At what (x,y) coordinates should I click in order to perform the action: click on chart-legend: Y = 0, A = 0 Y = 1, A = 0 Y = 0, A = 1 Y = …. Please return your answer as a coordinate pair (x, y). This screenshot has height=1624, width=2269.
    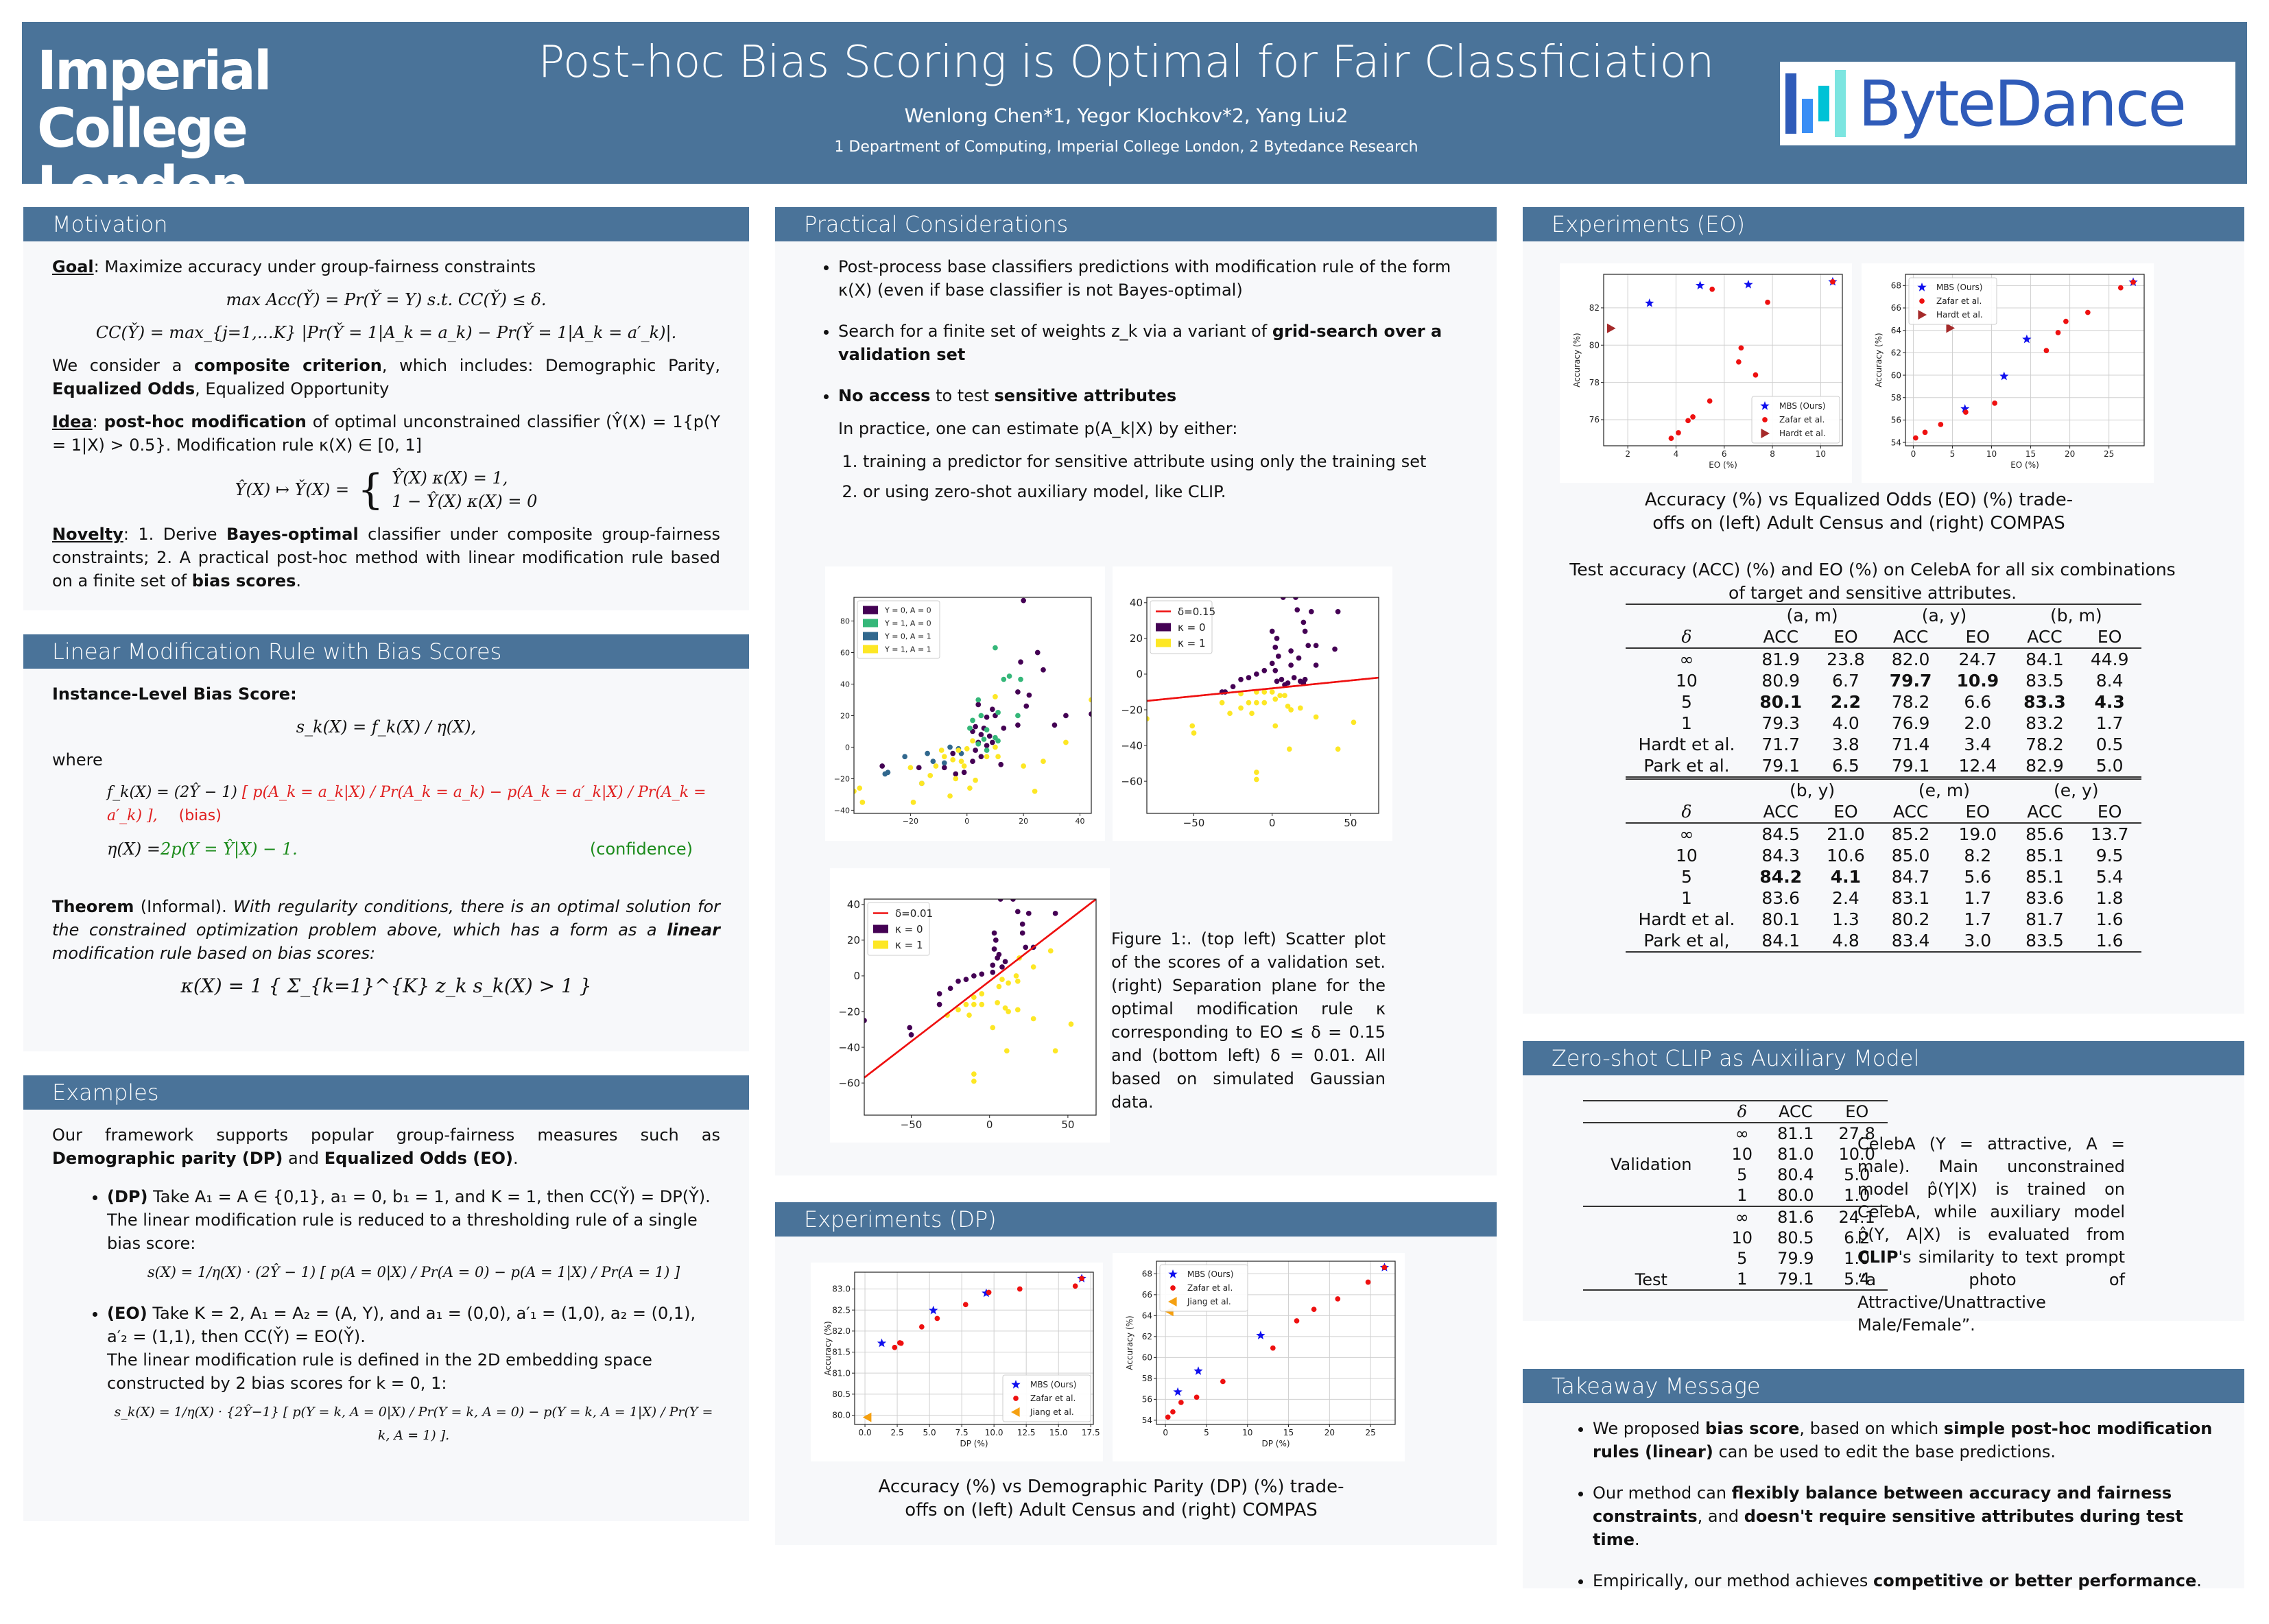
    Looking at the image, I should click on (898, 630).